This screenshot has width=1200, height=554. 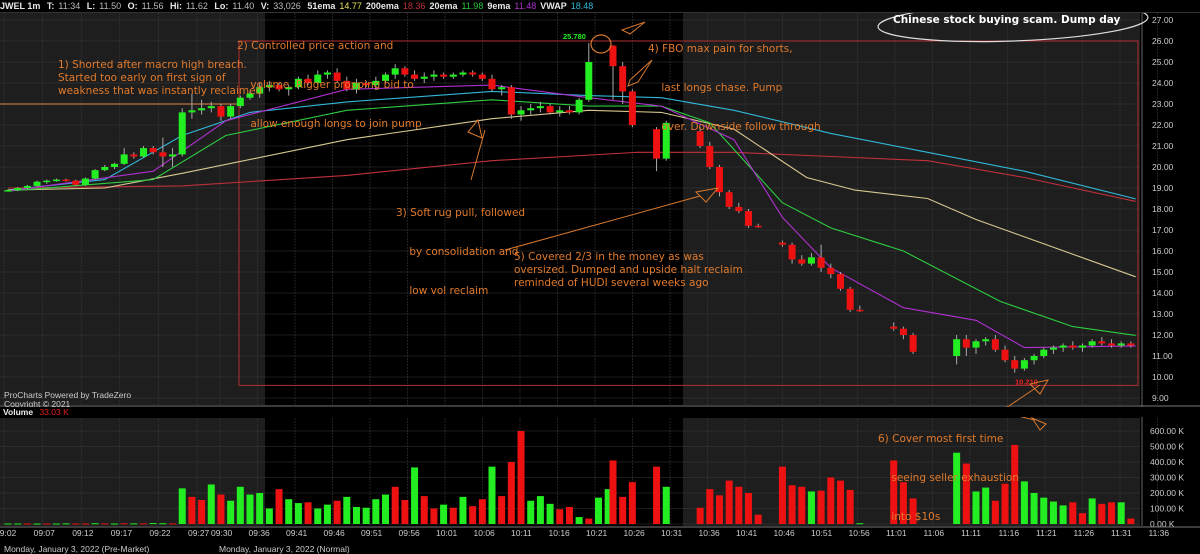 I want to click on svg-text: 10:16, so click(x=560, y=533).